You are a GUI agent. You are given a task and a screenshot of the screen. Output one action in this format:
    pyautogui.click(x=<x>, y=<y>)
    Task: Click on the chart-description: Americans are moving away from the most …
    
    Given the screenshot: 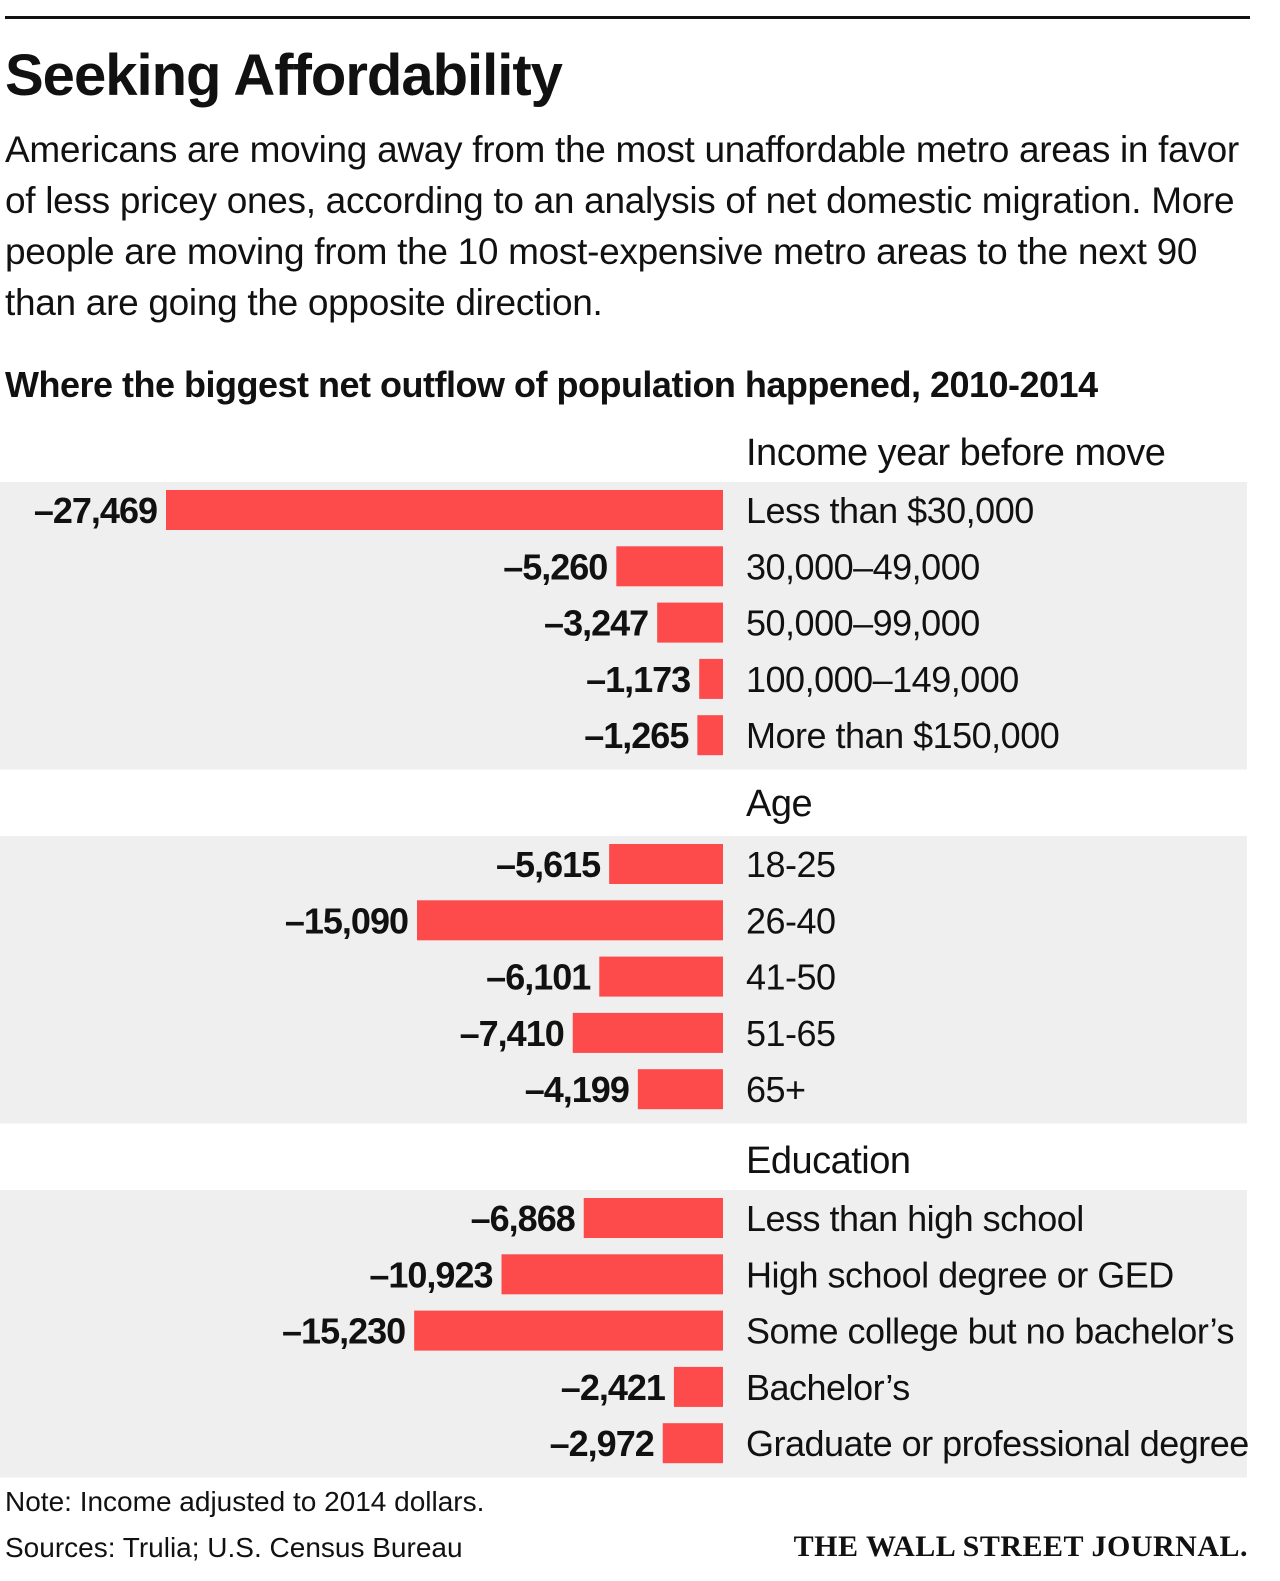 What is the action you would take?
    pyautogui.click(x=622, y=226)
    